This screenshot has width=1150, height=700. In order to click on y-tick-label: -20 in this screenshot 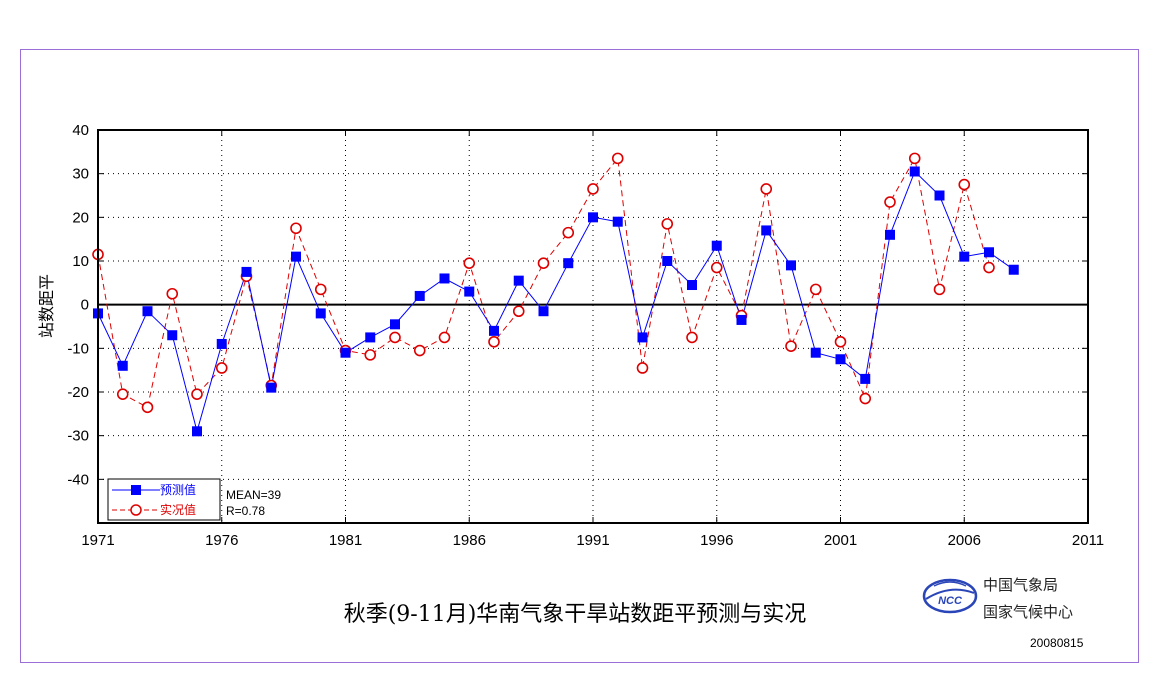, I will do `click(78, 392)`.